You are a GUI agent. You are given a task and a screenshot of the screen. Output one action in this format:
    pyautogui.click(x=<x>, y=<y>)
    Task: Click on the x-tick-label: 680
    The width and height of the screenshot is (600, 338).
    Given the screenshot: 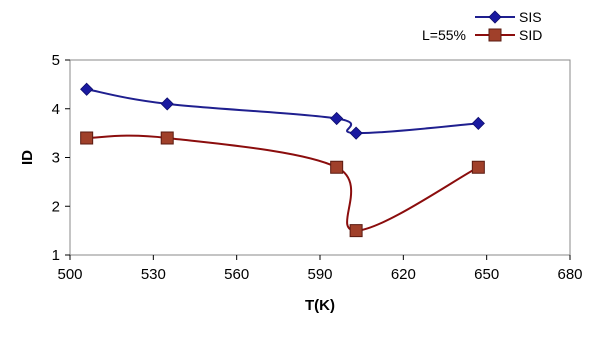 What is the action you would take?
    pyautogui.click(x=569, y=274)
    